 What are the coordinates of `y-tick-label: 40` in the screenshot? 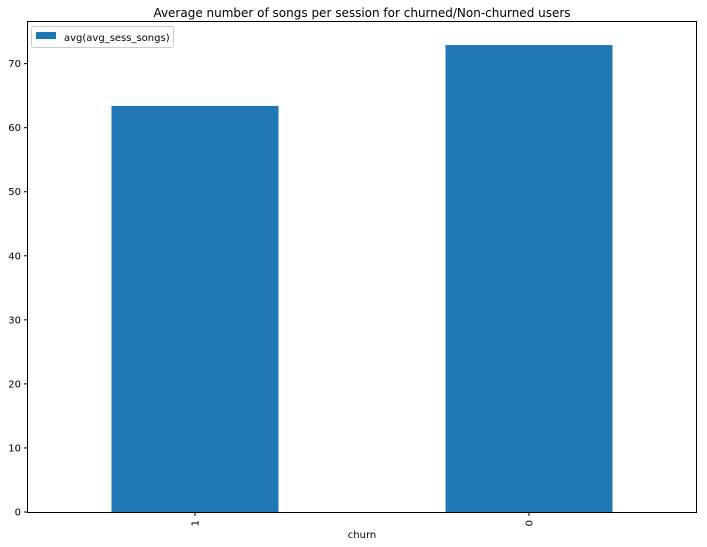 It's located at (14, 256).